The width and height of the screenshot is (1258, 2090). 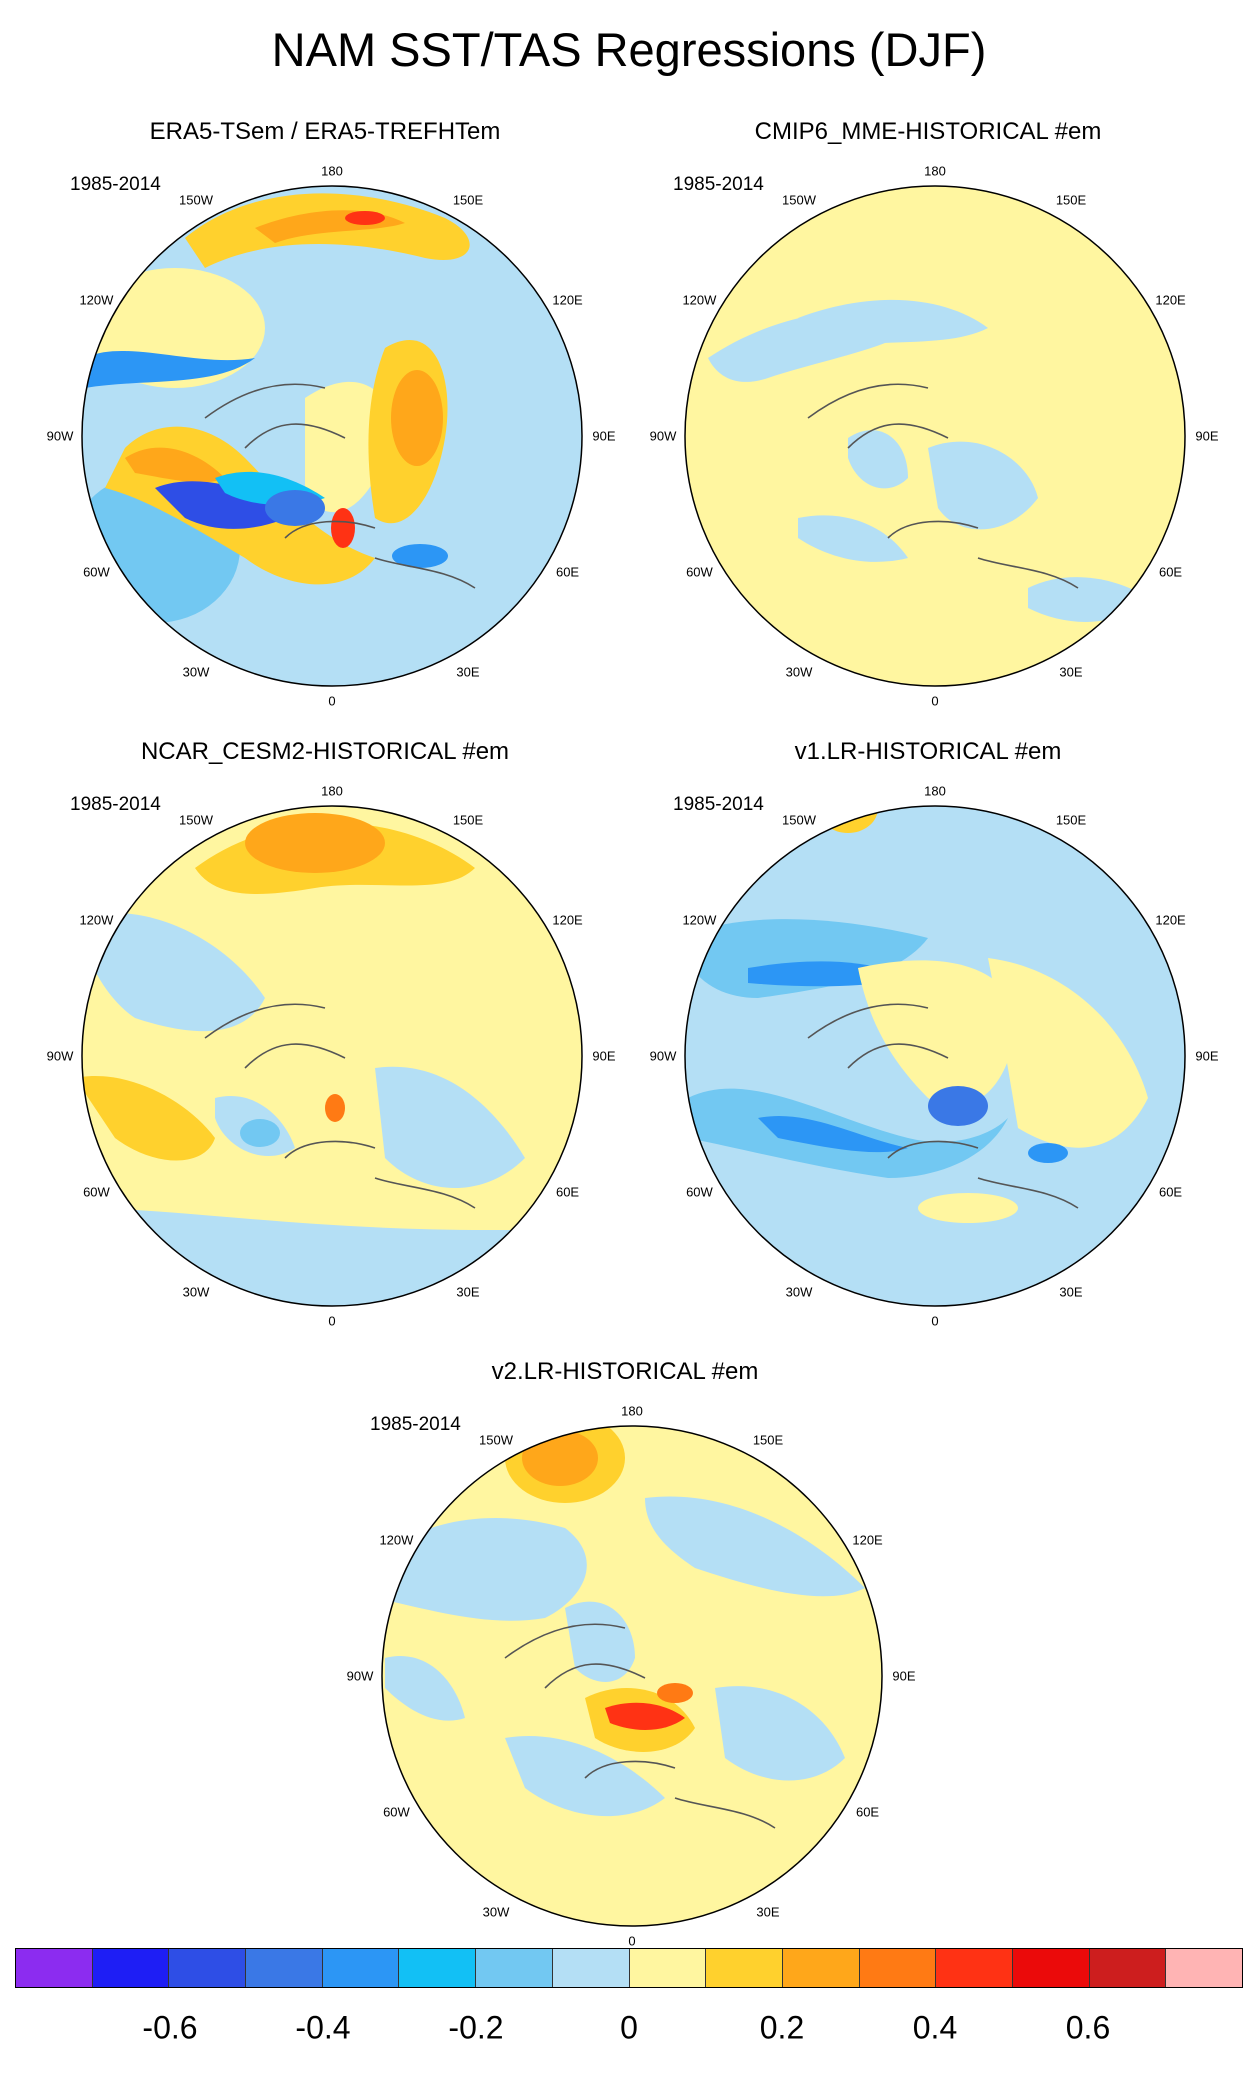 I want to click on panel-title: NCAR_CESM2-HISTORICAL #em, so click(x=325, y=751).